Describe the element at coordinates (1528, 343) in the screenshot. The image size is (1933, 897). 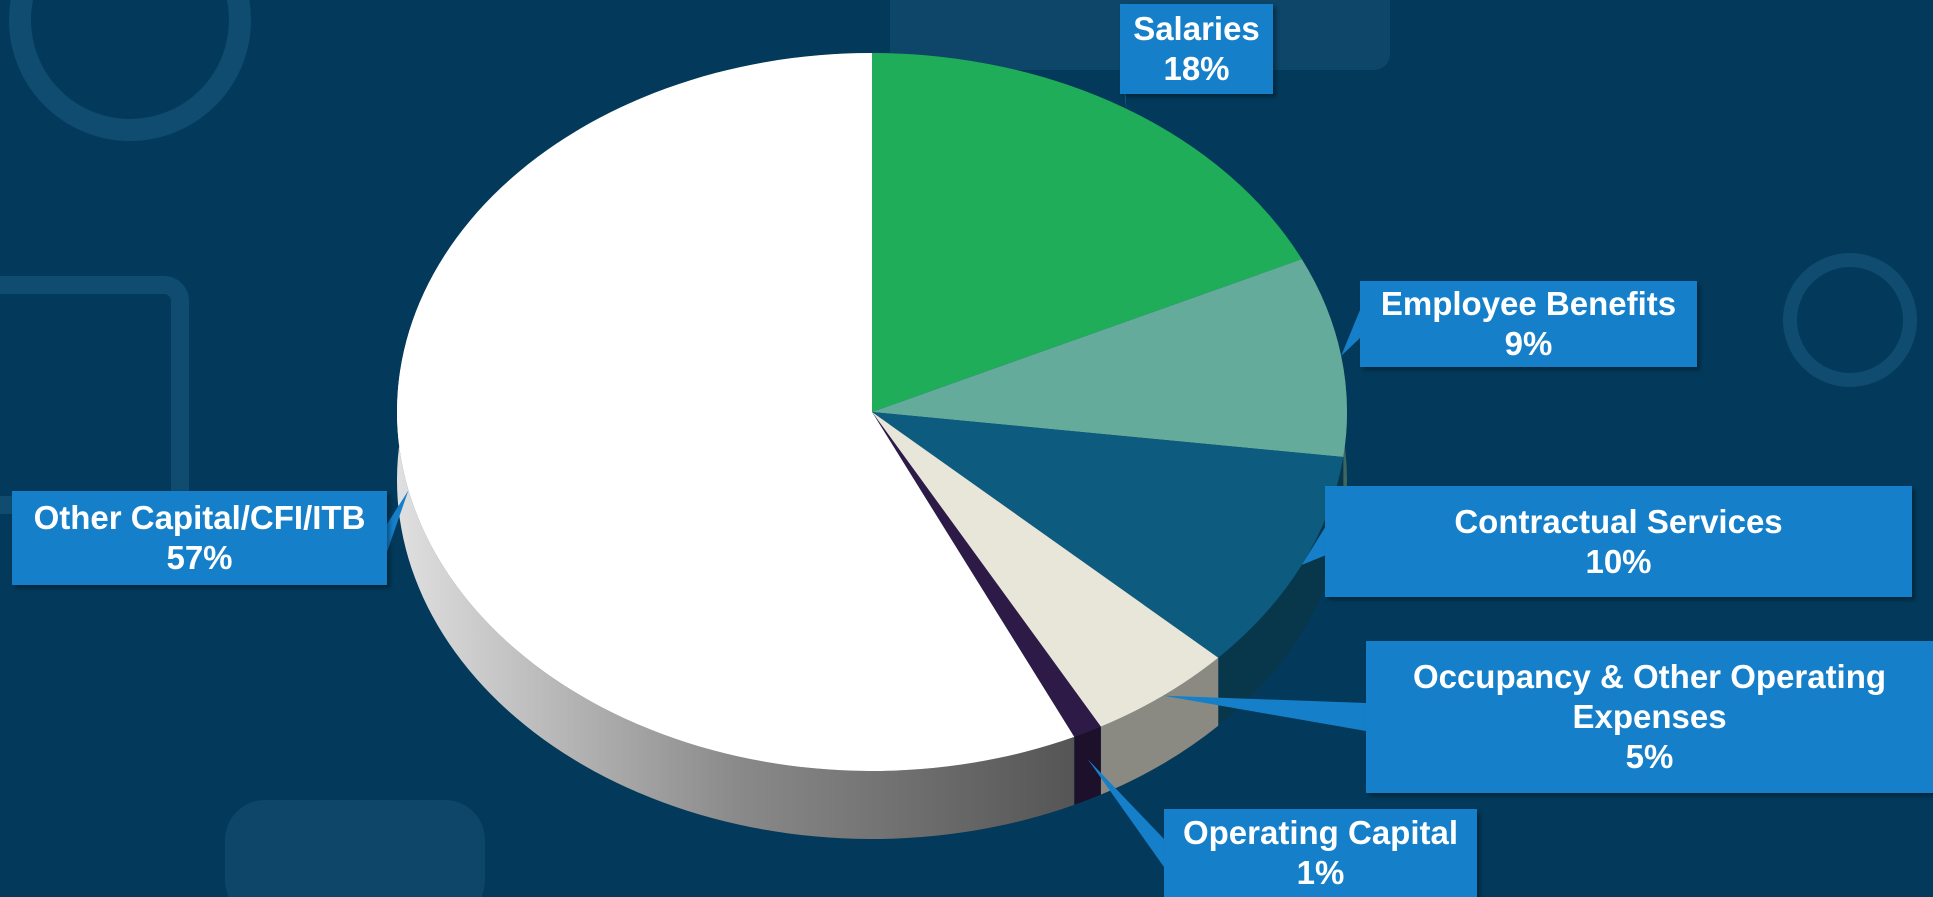
I see `label-value: 9%` at that location.